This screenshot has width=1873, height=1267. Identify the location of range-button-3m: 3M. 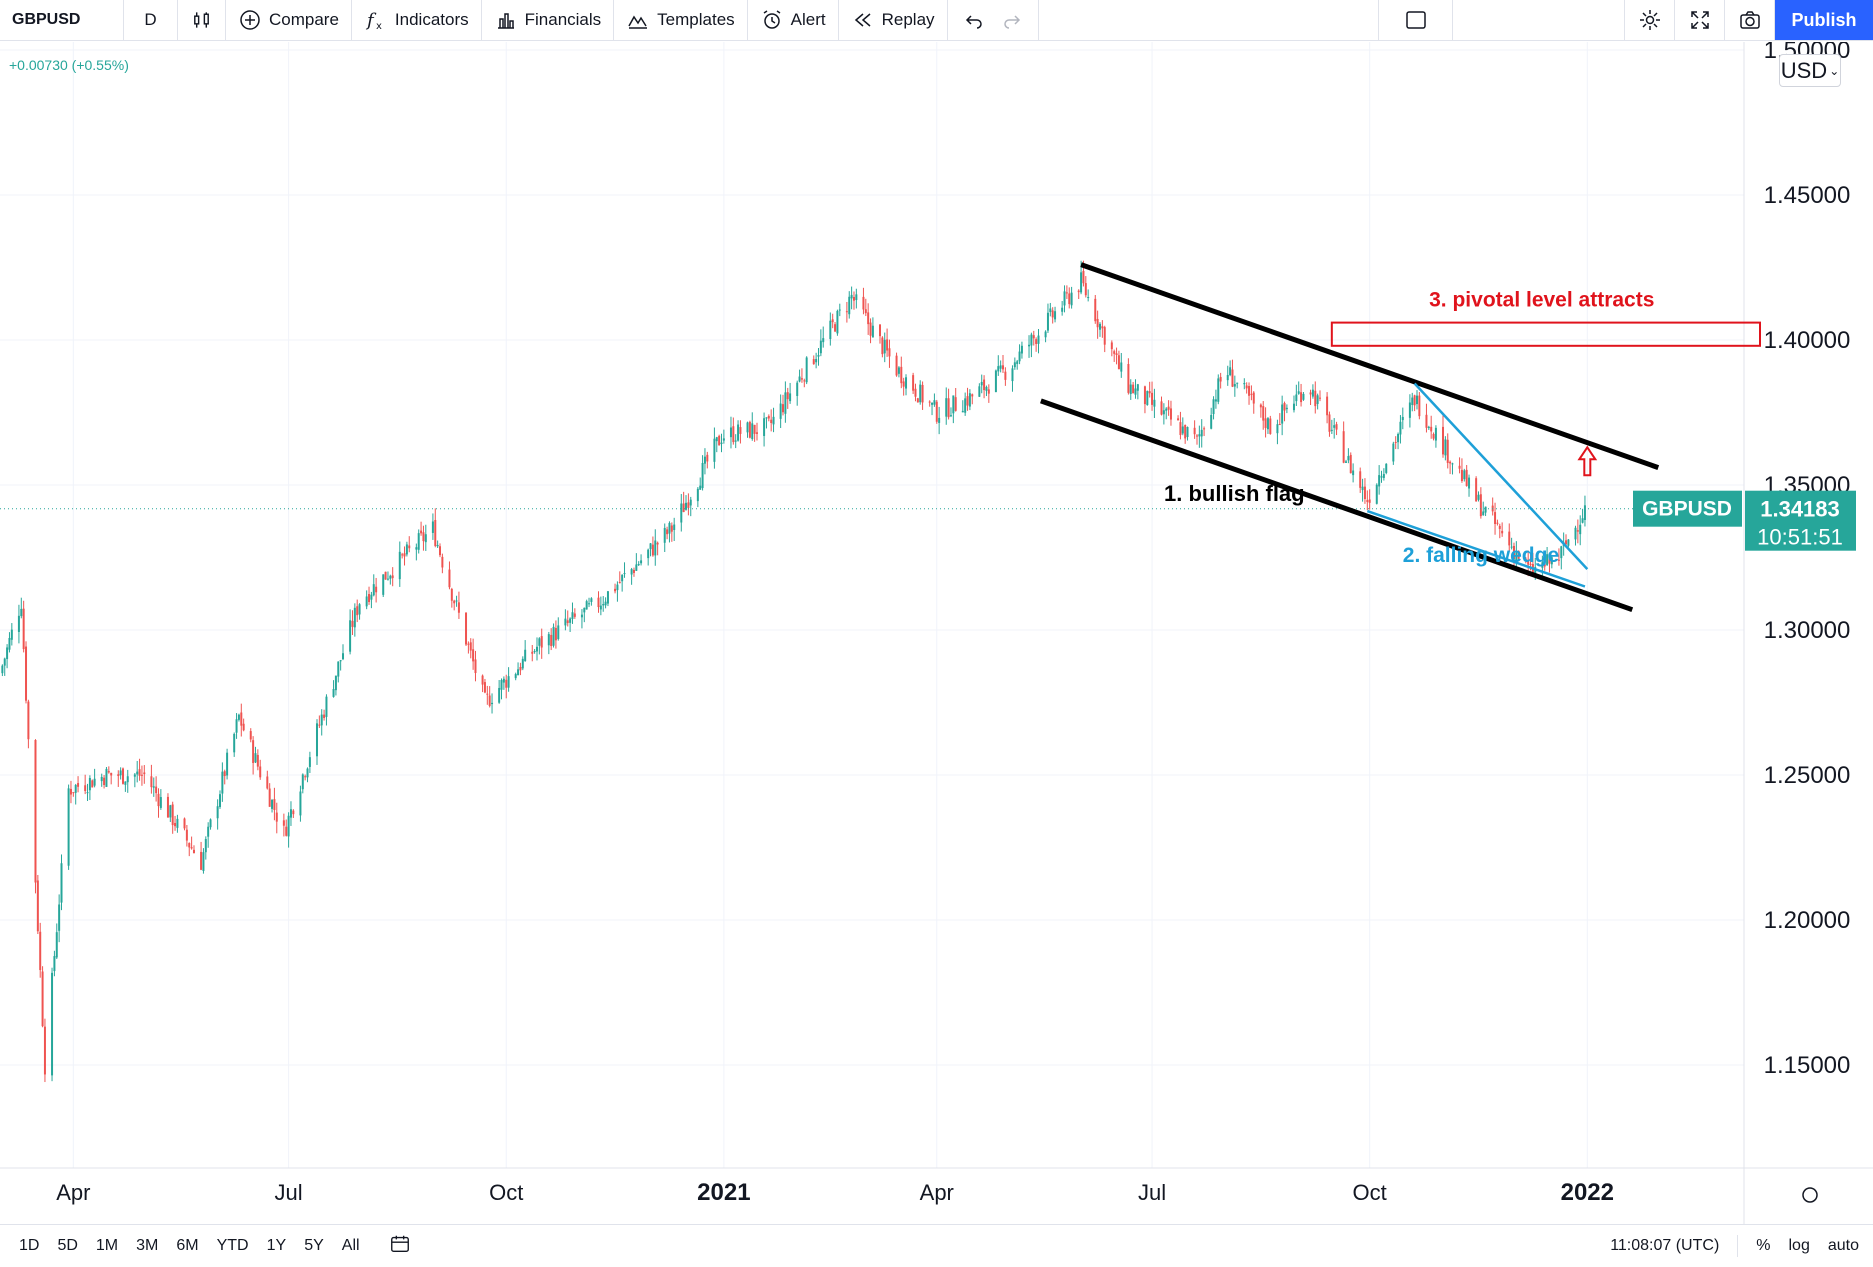
(147, 1245).